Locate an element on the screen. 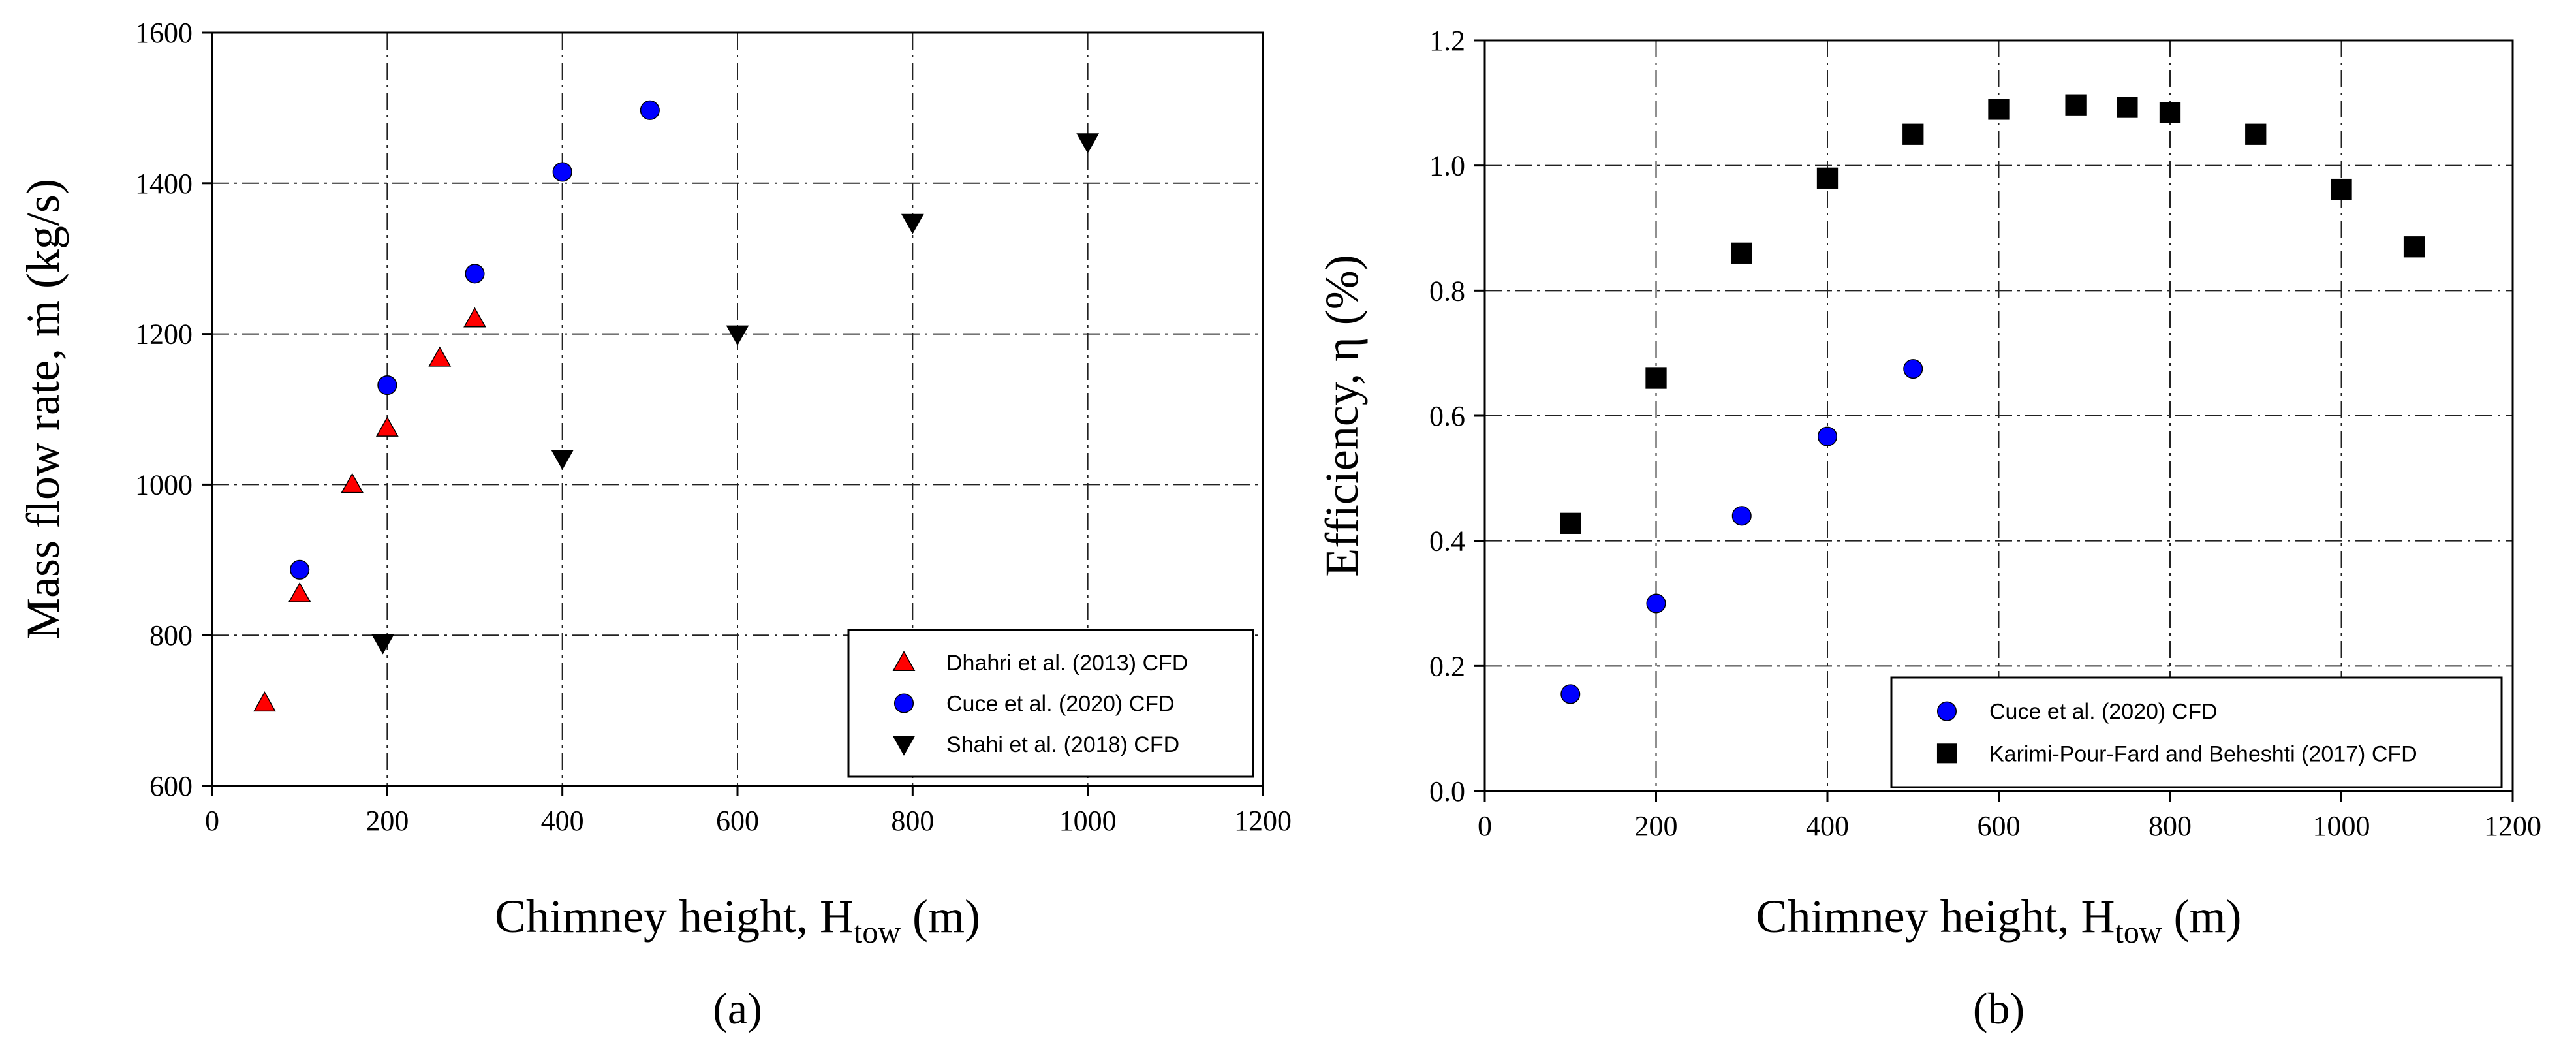 The image size is (2576, 1045). y-tick-label: 600 is located at coordinates (171, 786).